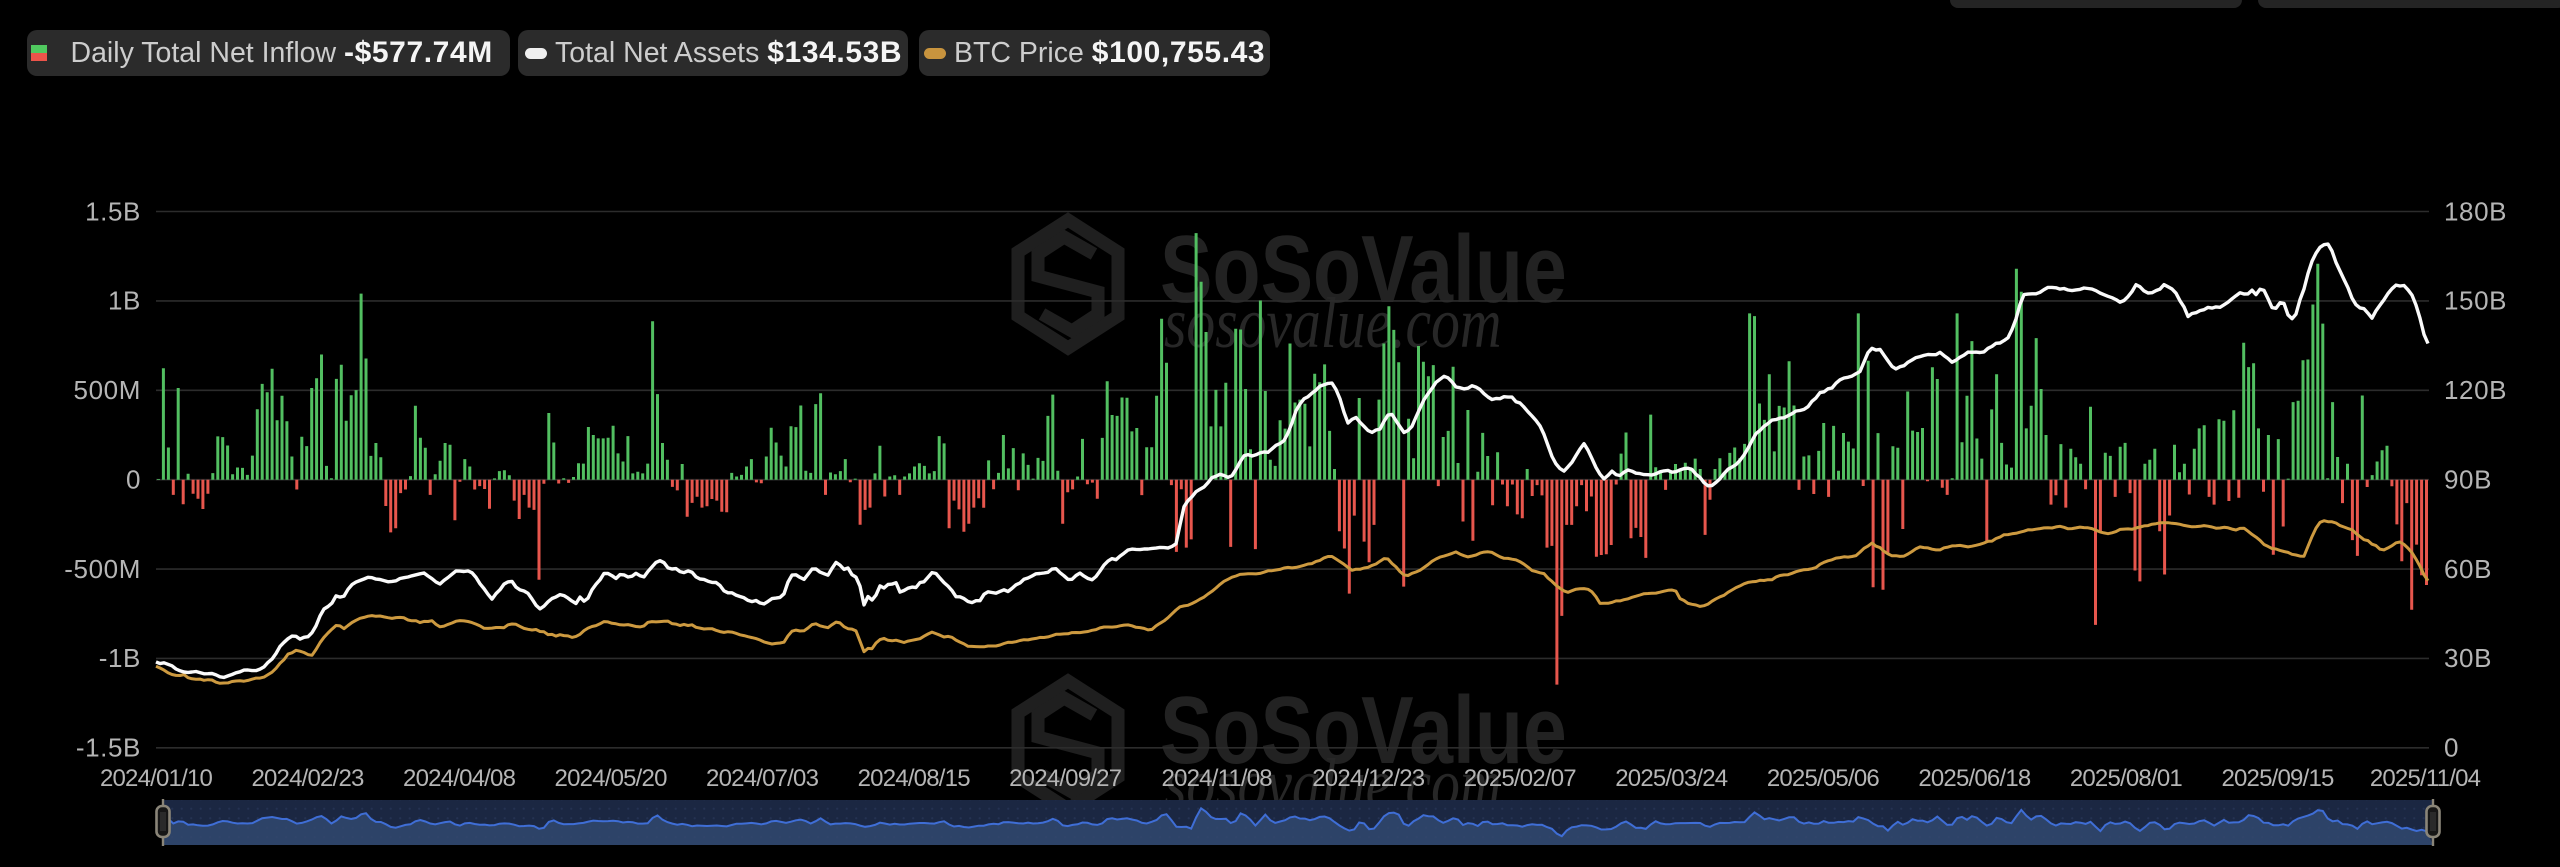 The width and height of the screenshot is (2560, 867). What do you see at coordinates (113, 211) in the screenshot?
I see `svg-text: 1.5B` at bounding box center [113, 211].